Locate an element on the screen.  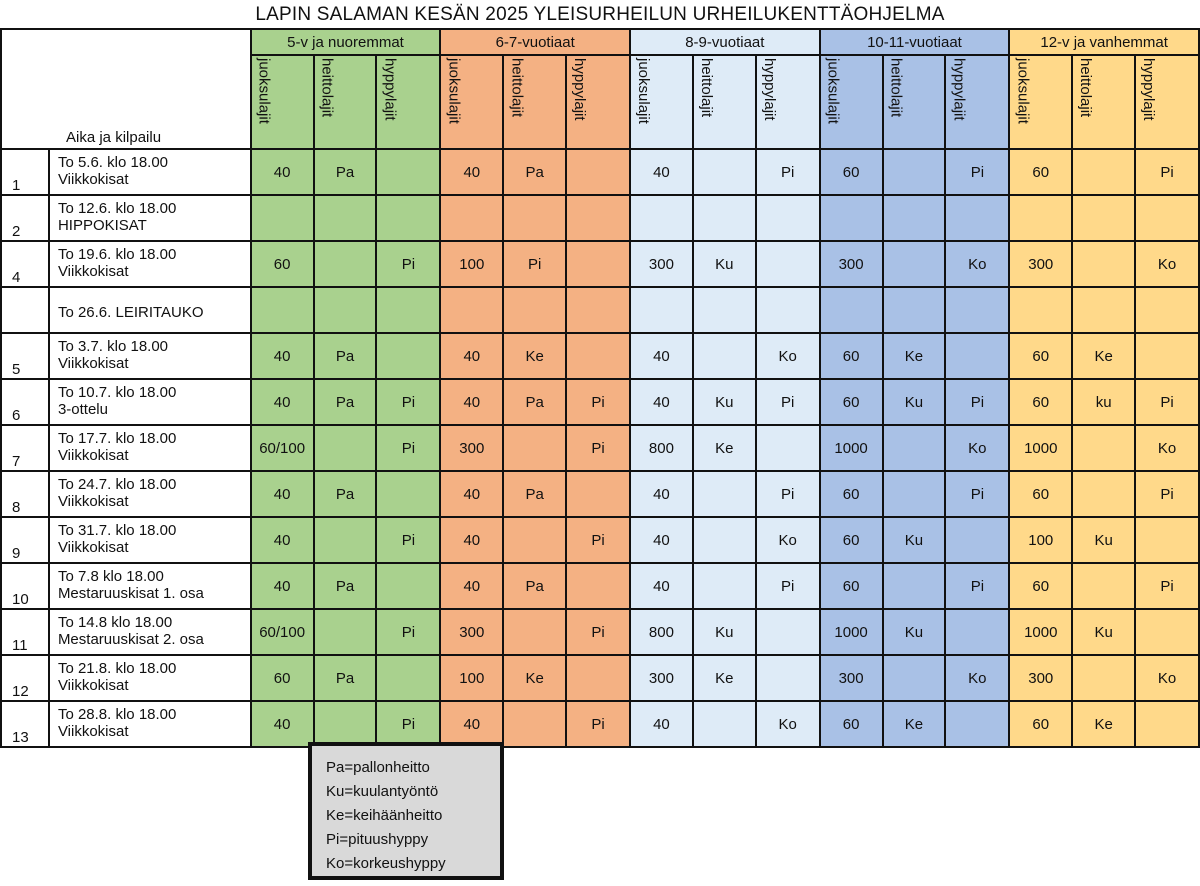
event-date: To 3.7. klo 18.00 is located at coordinates (113, 346).